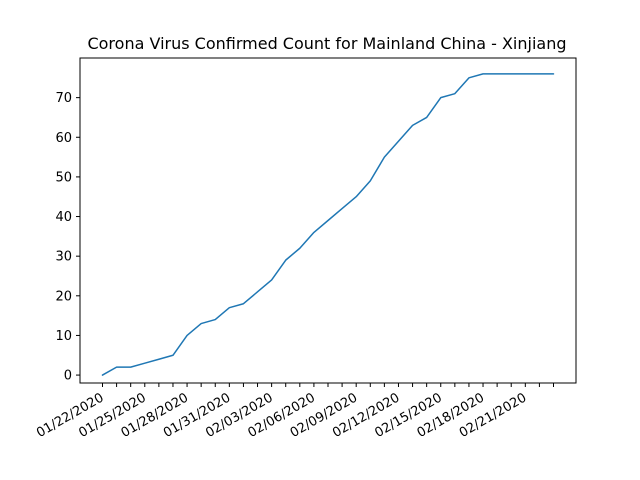  What do you see at coordinates (63, 217) in the screenshot?
I see `y-tick-label: 40` at bounding box center [63, 217].